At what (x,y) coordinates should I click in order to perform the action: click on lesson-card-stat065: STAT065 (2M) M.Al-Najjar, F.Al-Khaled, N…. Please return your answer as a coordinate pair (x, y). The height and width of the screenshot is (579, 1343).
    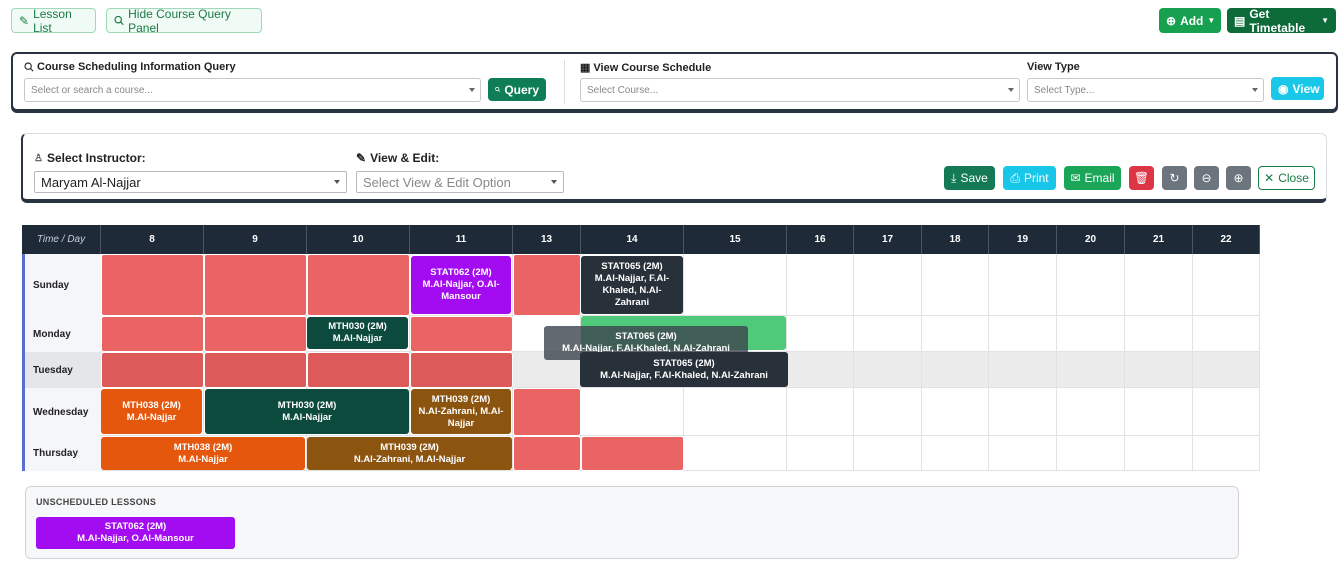
    Looking at the image, I should click on (632, 285).